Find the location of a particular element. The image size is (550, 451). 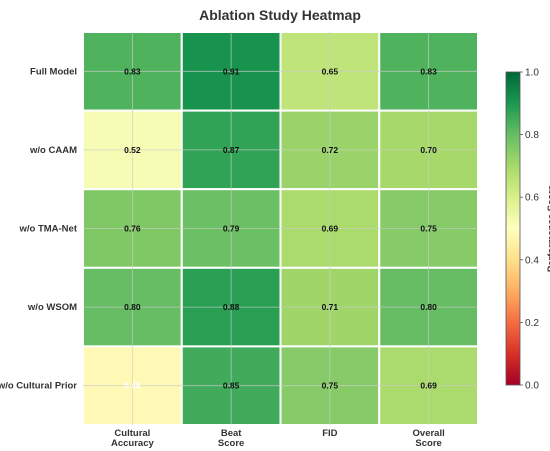

colorbar: 0.0 0.2 0.4 0.6 0.8 1.0 Performance Score is located at coordinates (527, 230).